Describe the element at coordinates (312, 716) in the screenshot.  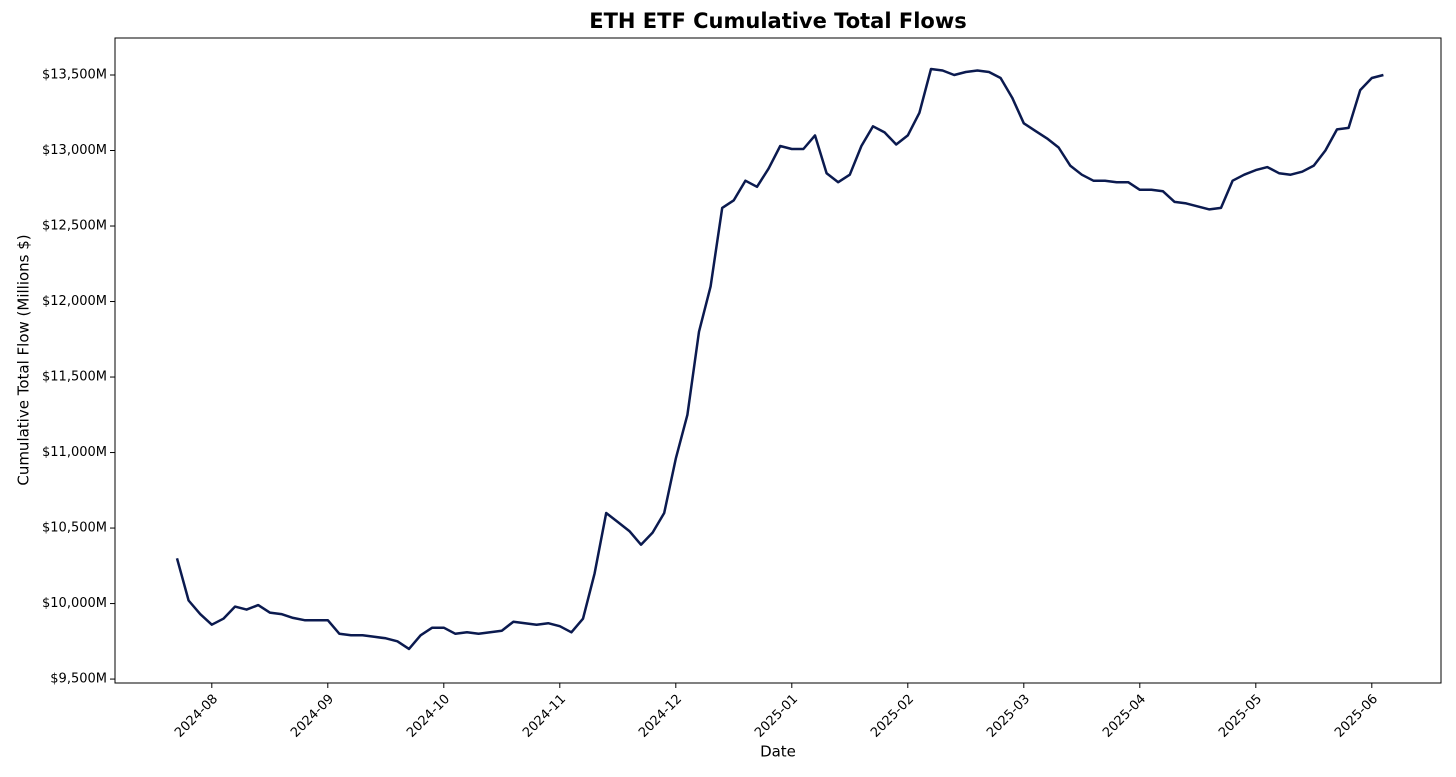
I see `x-tick-label: 2024-09` at that location.